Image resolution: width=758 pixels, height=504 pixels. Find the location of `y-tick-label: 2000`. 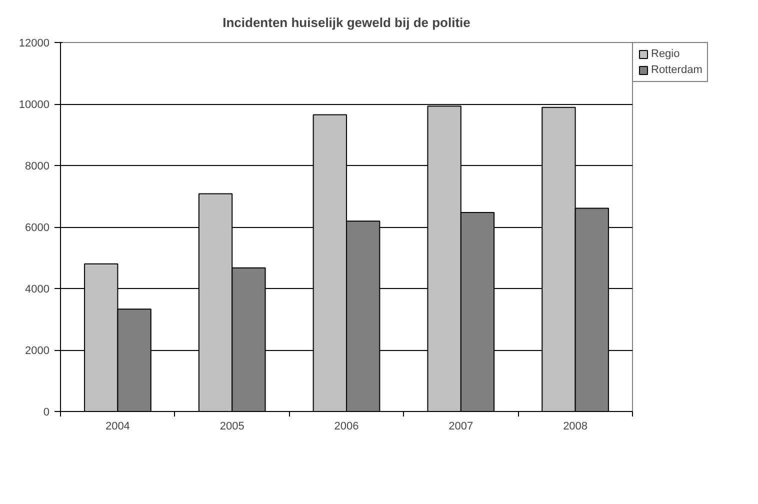

y-tick-label: 2000 is located at coordinates (37, 351).